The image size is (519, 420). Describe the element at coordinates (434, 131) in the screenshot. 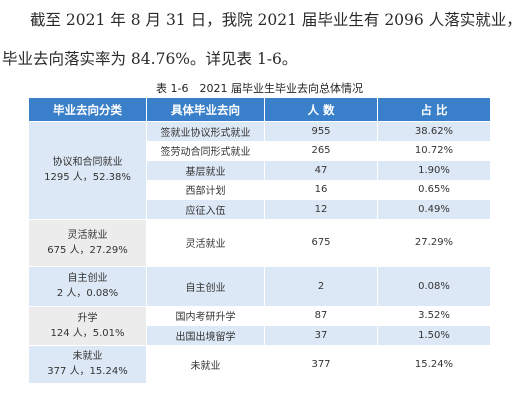

I see `ratio-cell: 38.62%` at that location.